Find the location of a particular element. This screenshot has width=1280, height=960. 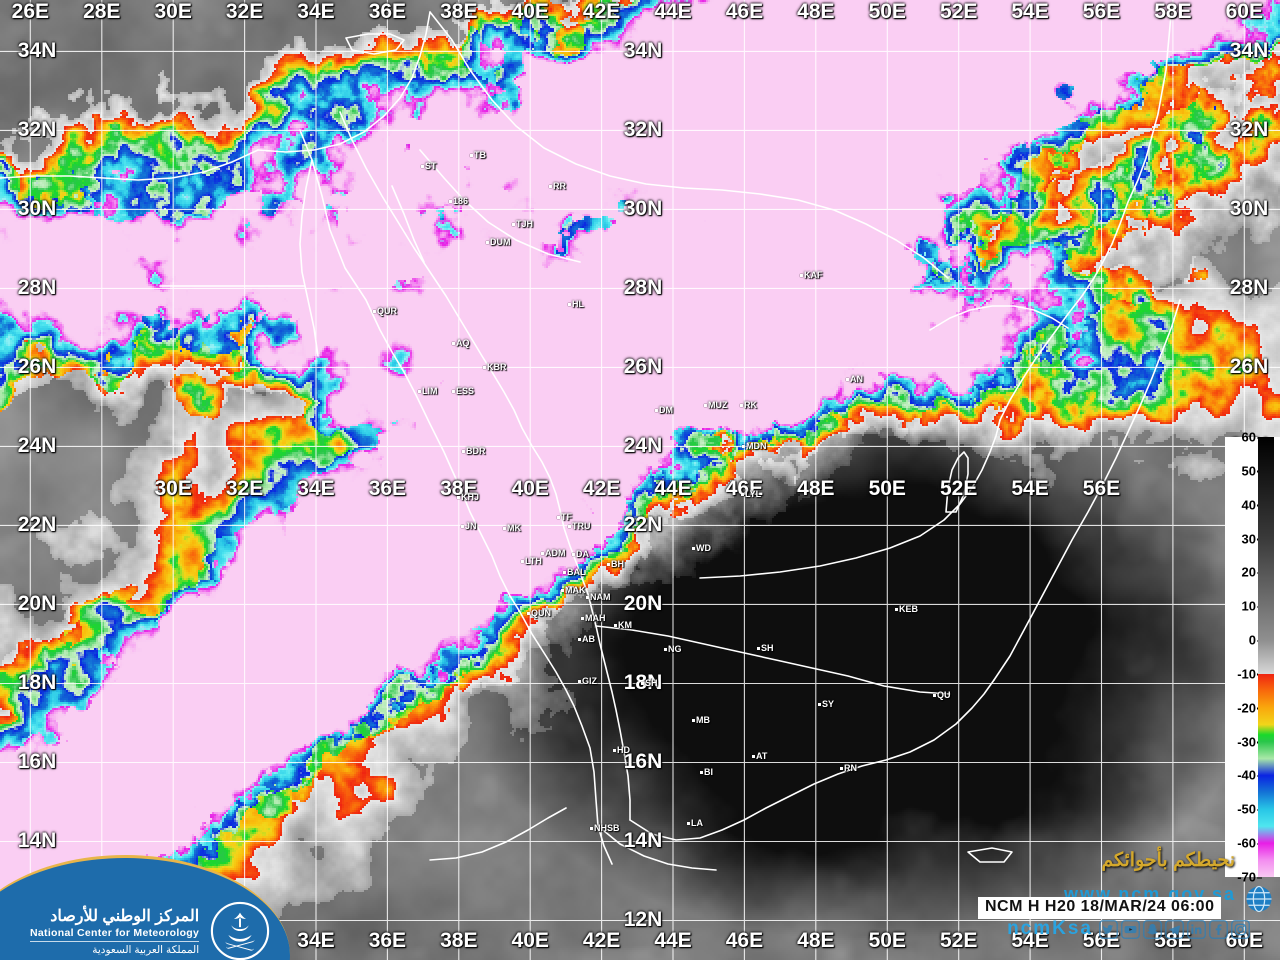

colorbar-strip is located at coordinates (1269, 657).